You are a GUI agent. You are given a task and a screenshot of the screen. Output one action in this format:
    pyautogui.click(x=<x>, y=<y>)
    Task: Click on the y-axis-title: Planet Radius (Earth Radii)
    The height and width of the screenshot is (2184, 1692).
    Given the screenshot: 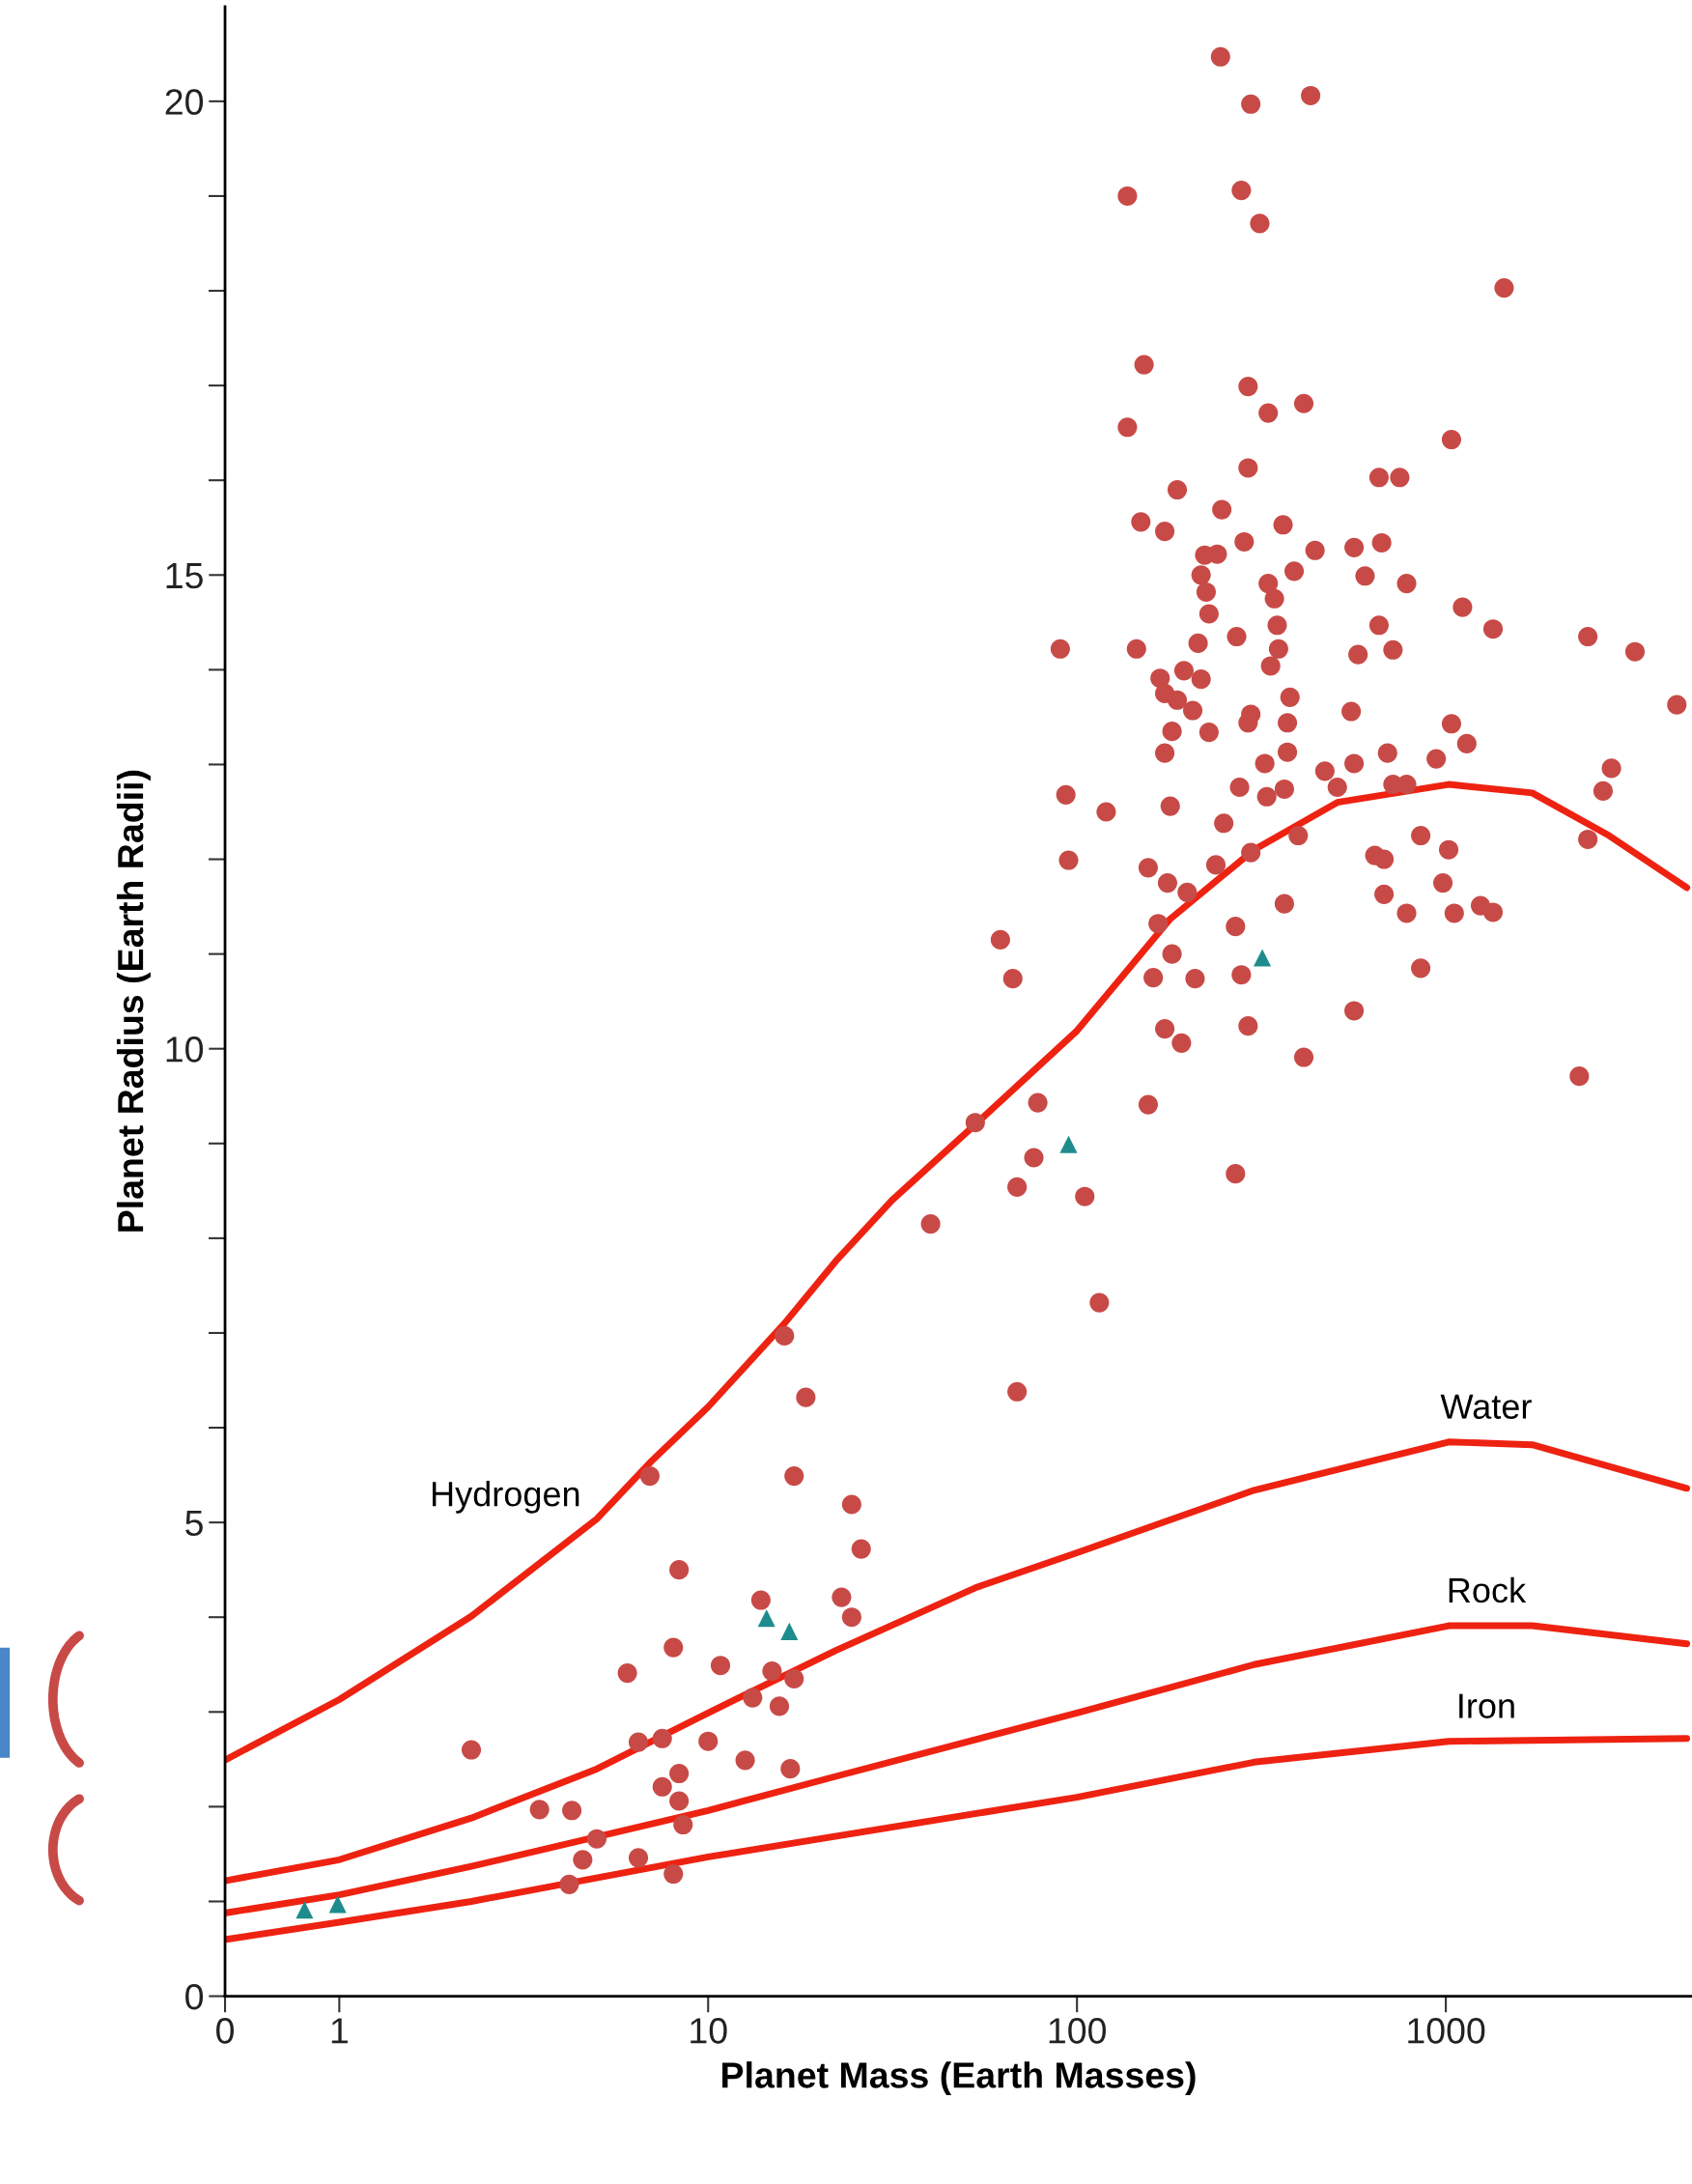 What is the action you would take?
    pyautogui.click(x=133, y=1001)
    